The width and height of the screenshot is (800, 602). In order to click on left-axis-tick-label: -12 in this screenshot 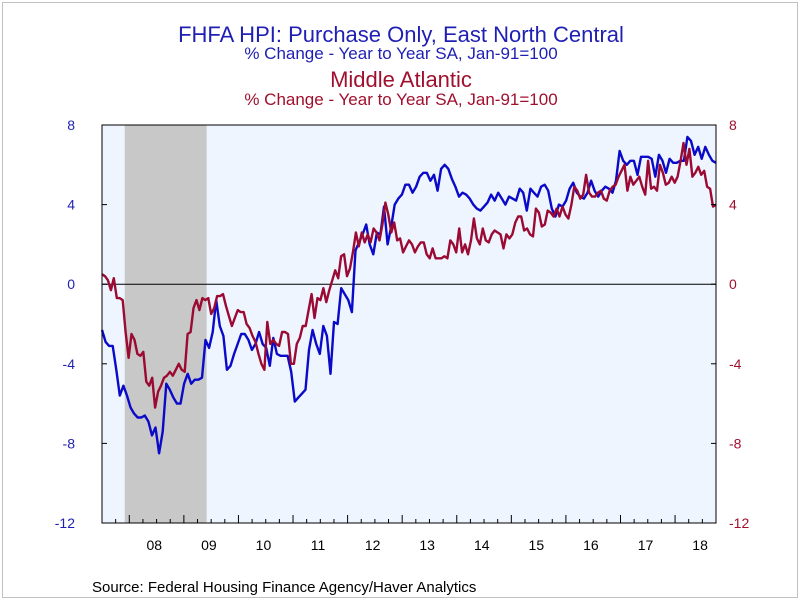, I will do `click(65, 523)`.